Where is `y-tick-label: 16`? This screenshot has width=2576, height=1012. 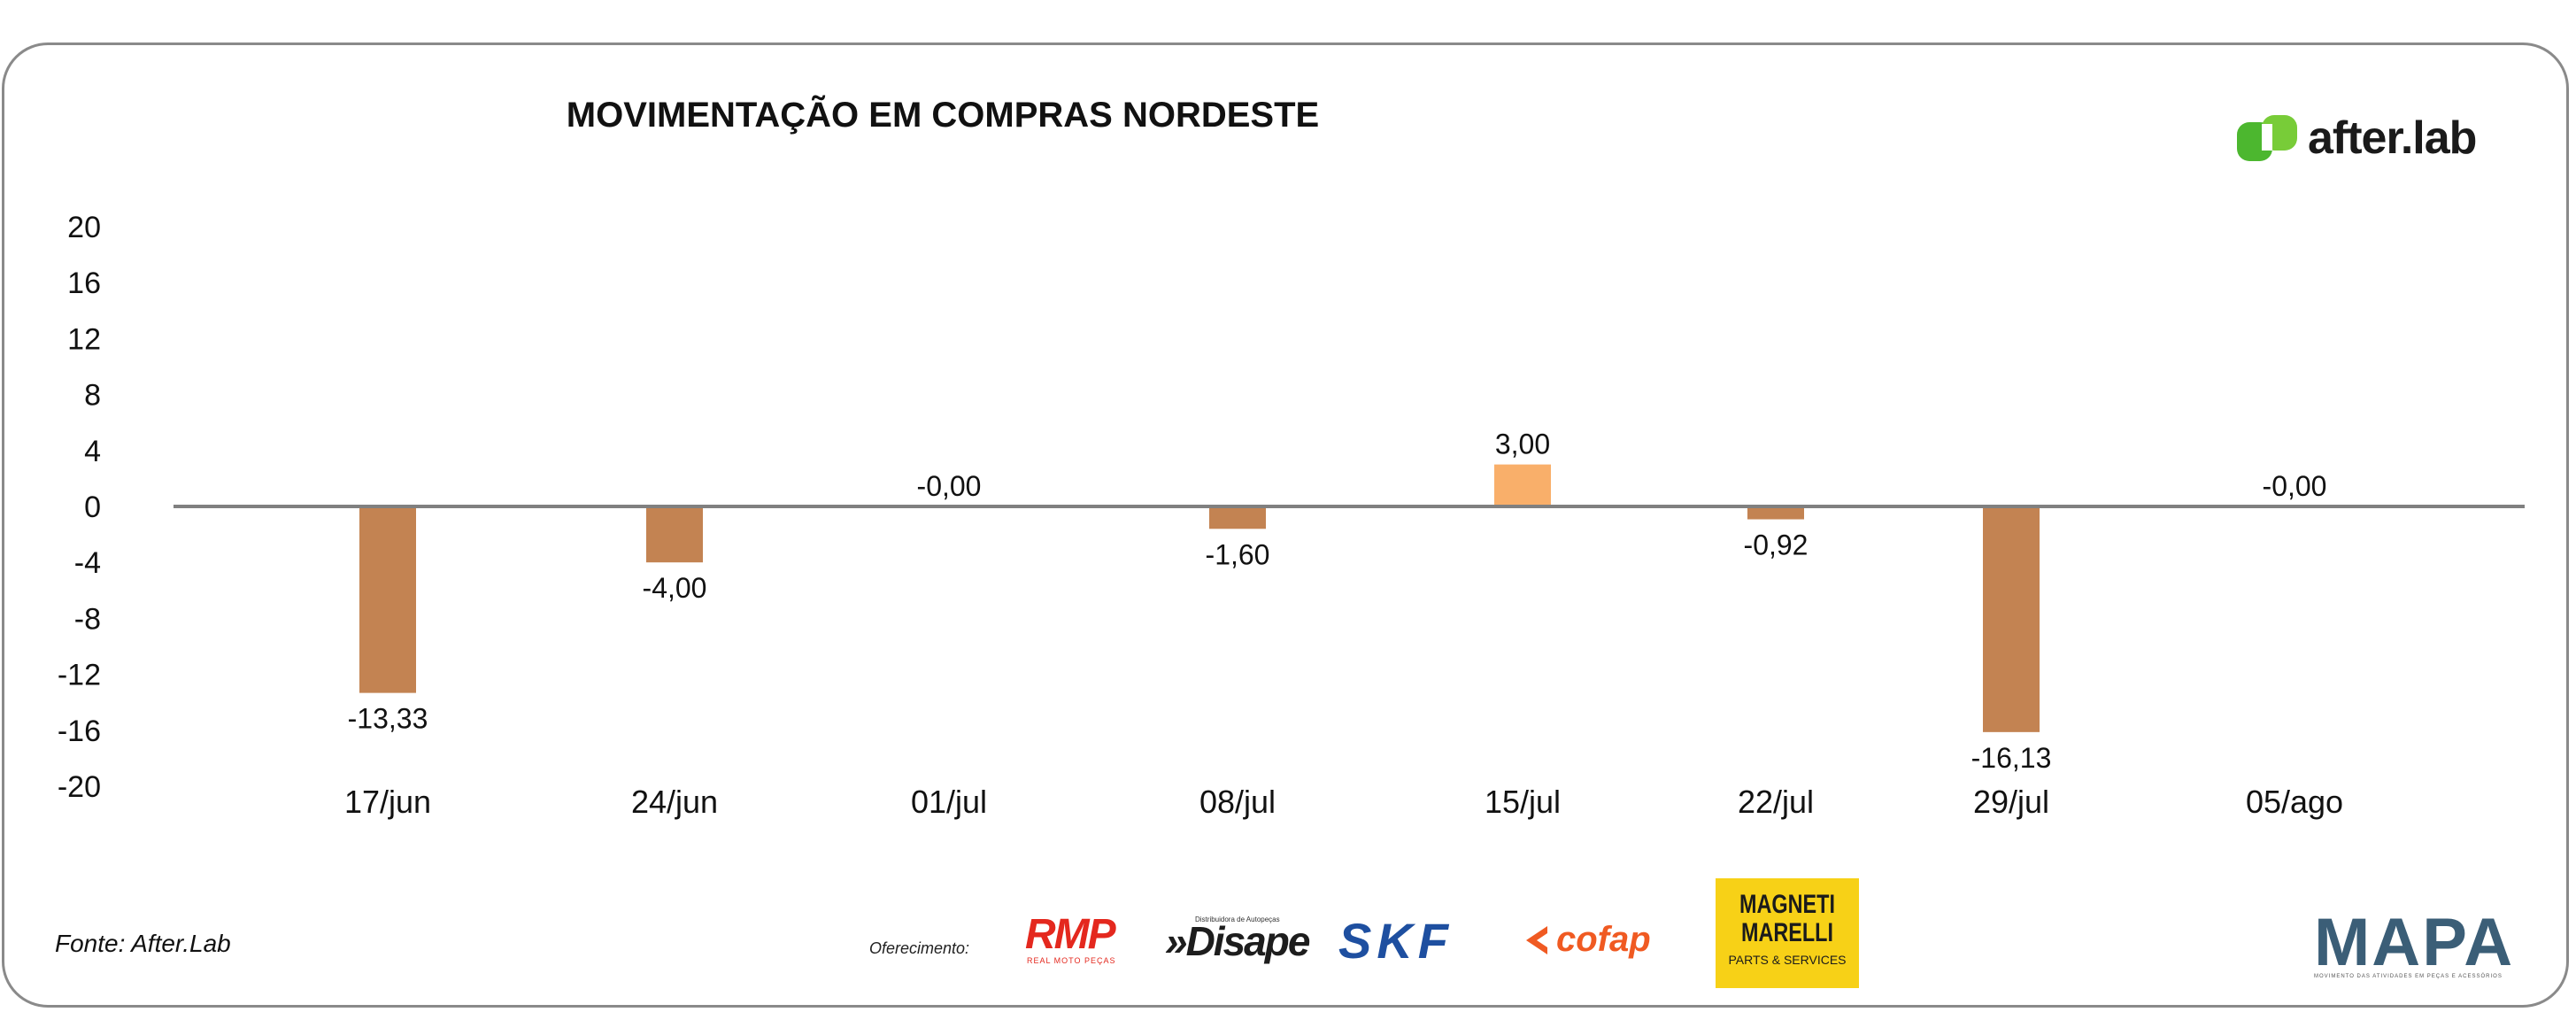
y-tick-label: 16 is located at coordinates (84, 283).